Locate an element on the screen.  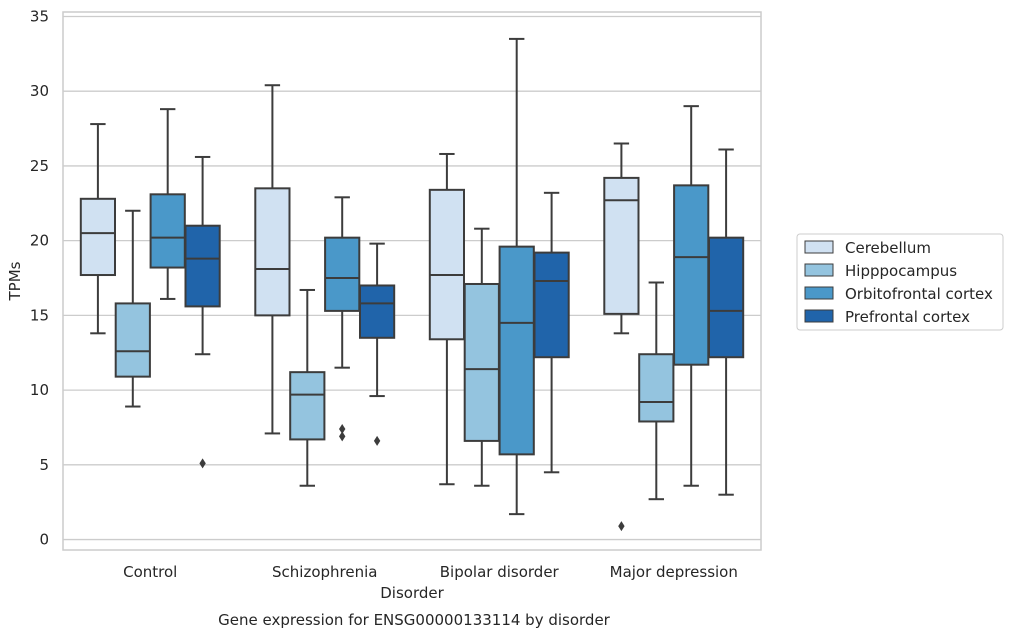
y-tick-label: 0 is located at coordinates (44, 540).